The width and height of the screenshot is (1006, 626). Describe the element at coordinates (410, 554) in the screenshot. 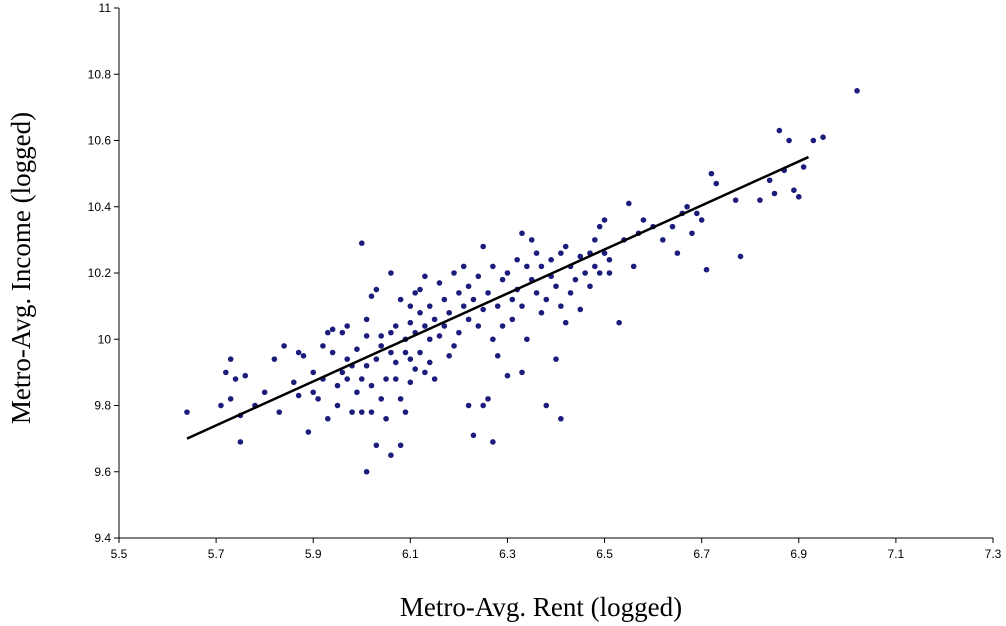

I see `x-tick-label: 6.1` at that location.